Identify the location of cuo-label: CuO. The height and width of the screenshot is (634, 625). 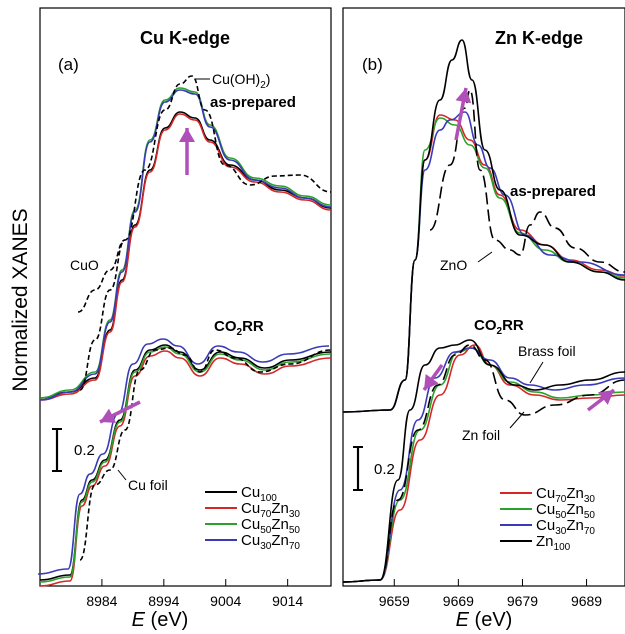
(84, 265).